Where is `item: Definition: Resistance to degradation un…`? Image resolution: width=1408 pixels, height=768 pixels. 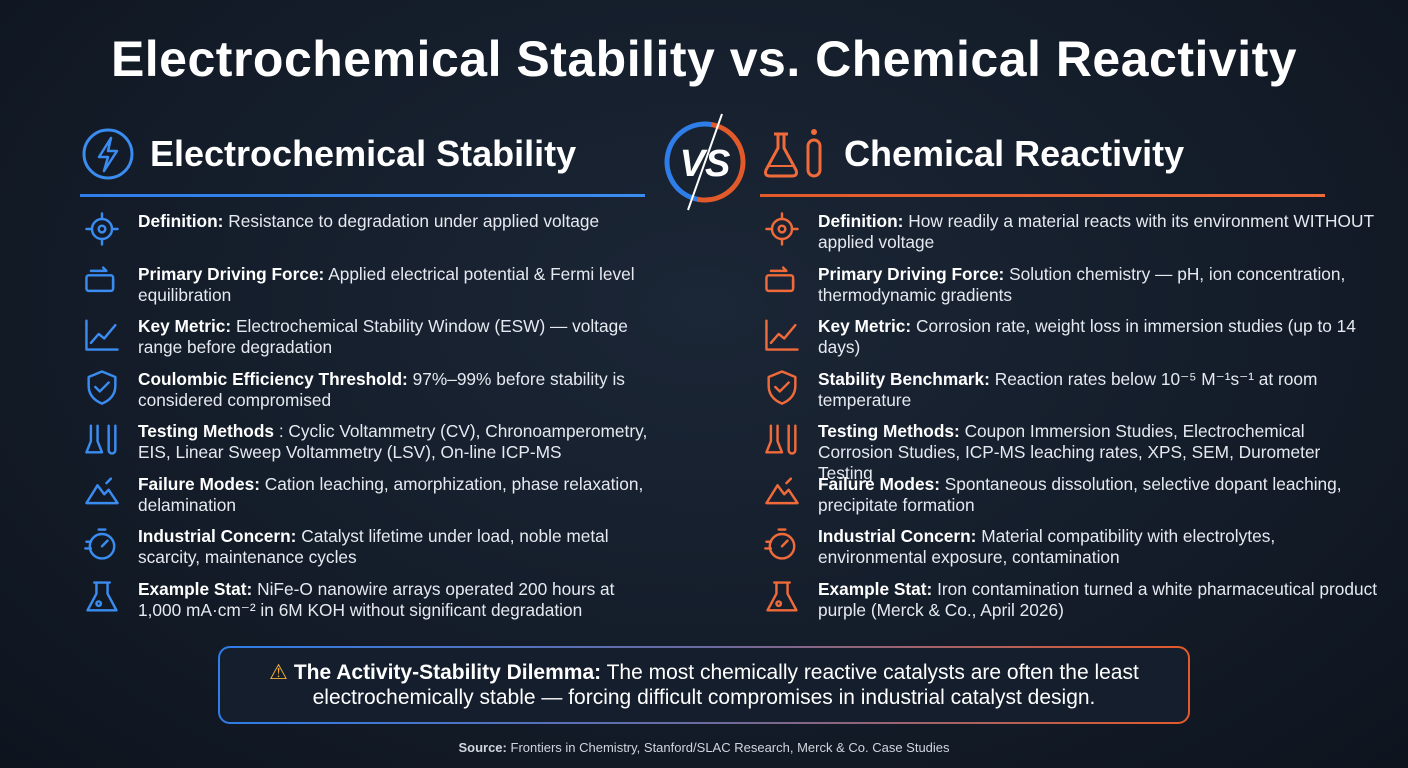
item: Definition: Resistance to degradation un… is located at coordinates (365, 237).